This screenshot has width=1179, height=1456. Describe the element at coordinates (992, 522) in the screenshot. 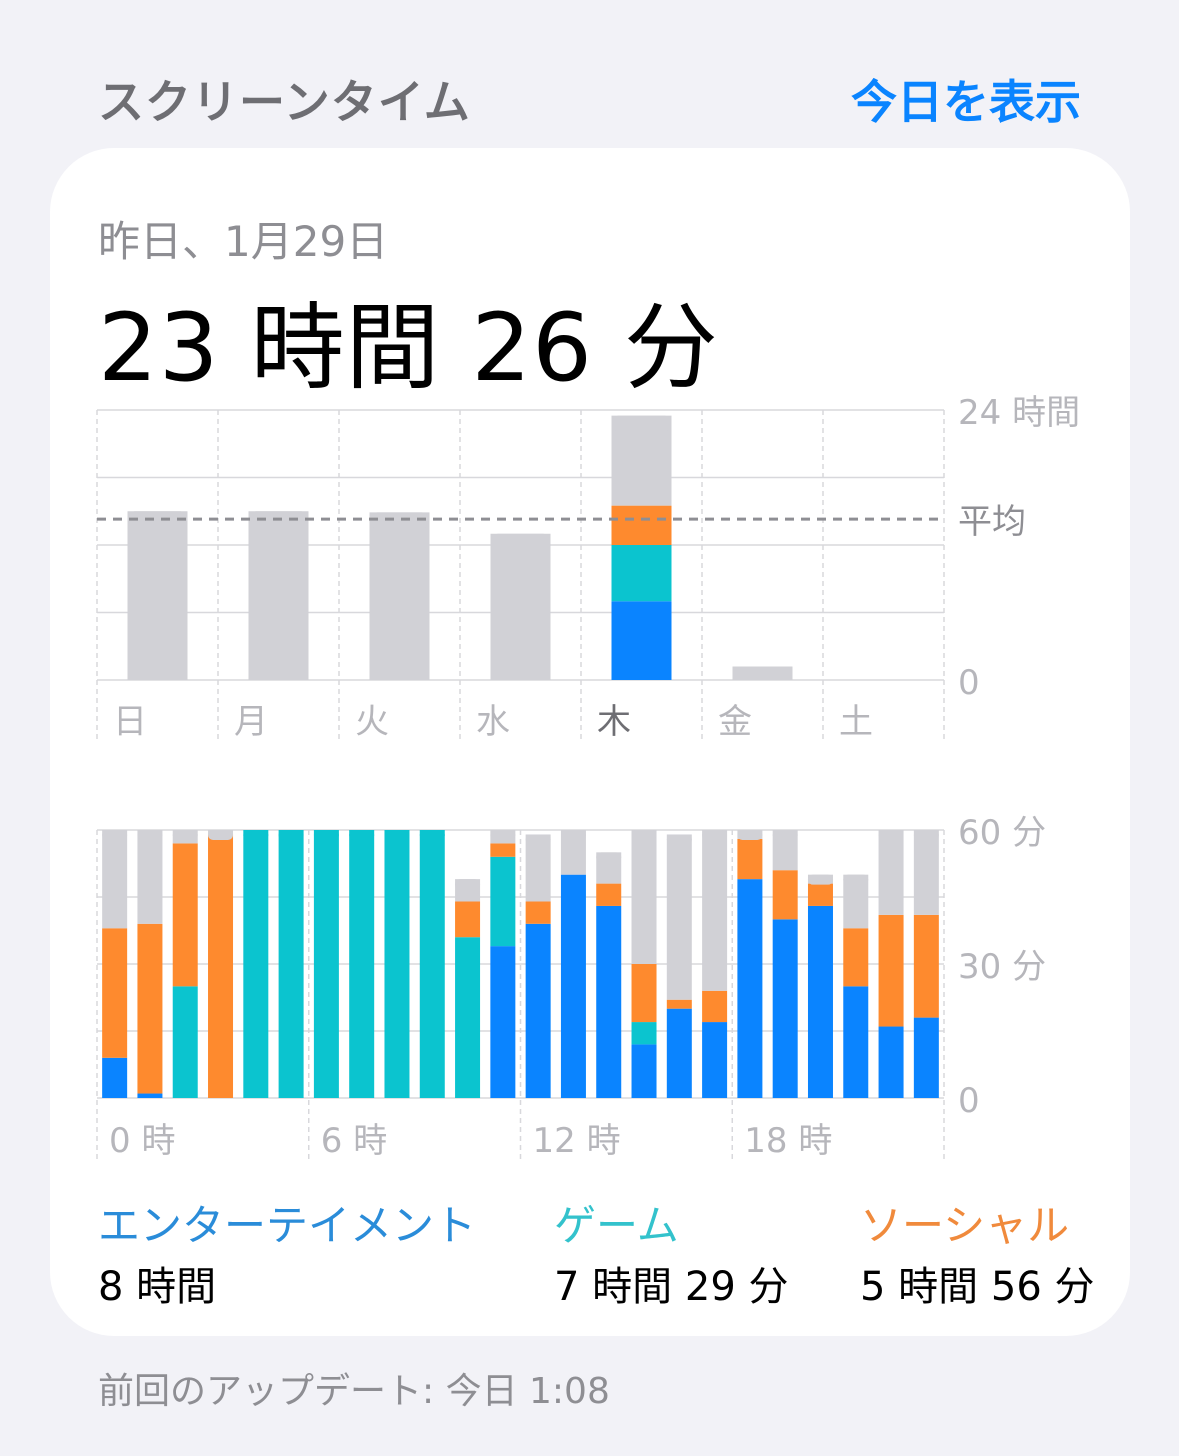

I see `weekly-y-label: 平均` at that location.